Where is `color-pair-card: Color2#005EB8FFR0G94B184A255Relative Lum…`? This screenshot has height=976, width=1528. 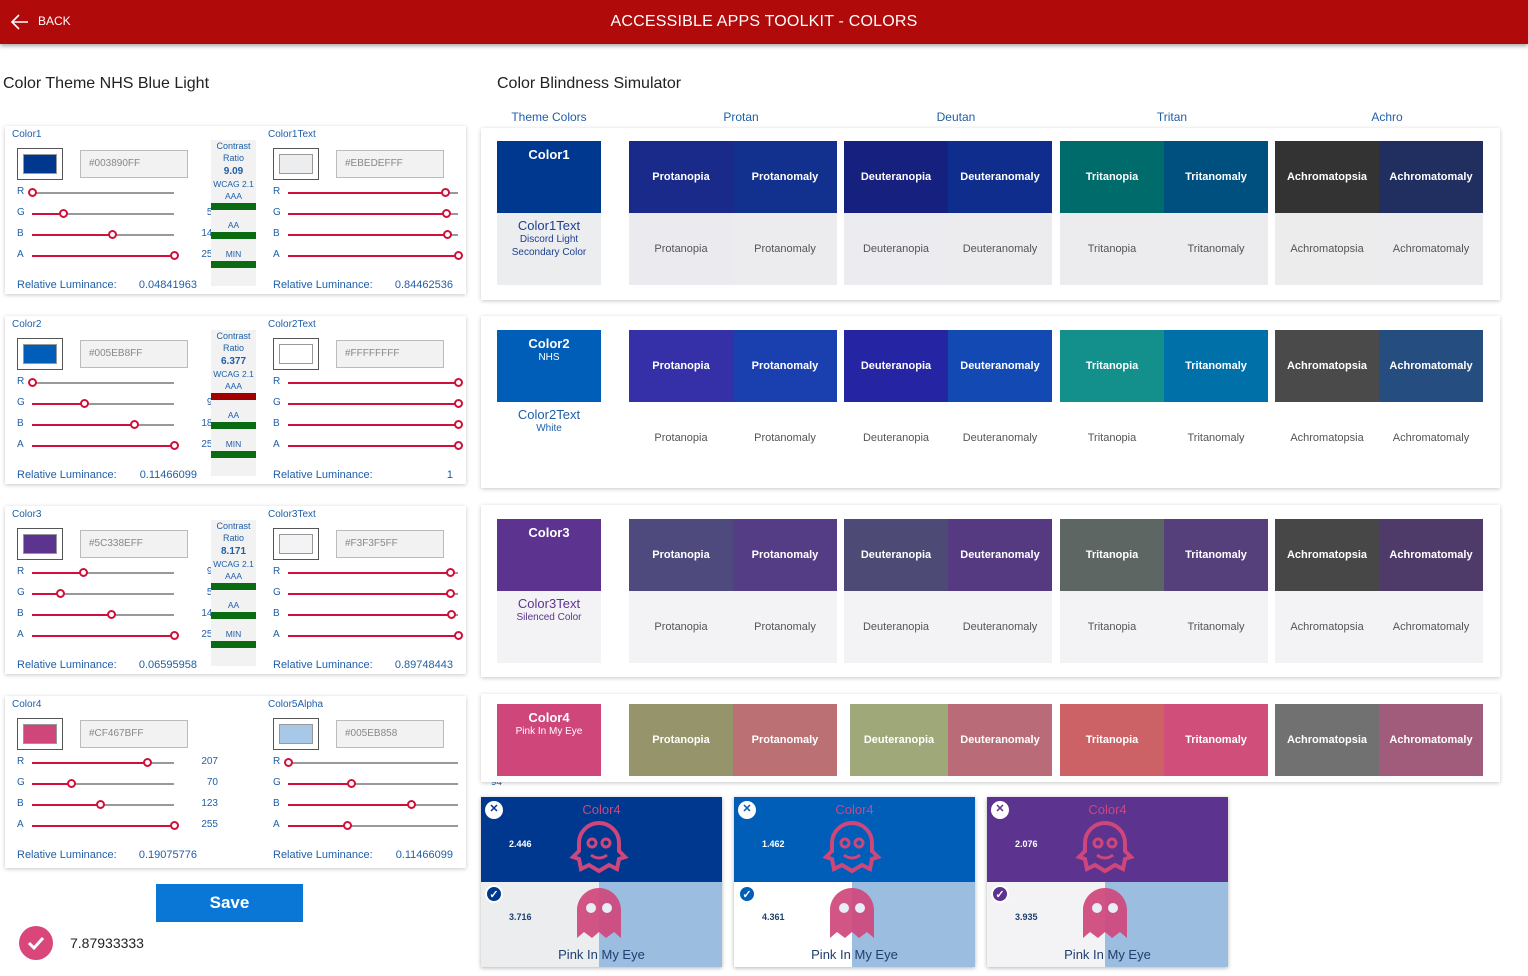
color-pair-card: Color2#005EB8FFR0G94B184A255Relative Lum… is located at coordinates (253, 400).